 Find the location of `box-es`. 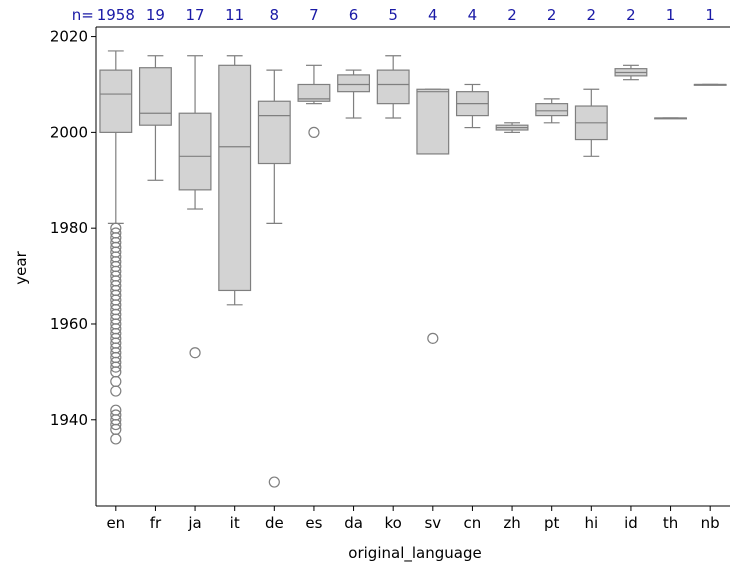

box-es is located at coordinates (314, 101).